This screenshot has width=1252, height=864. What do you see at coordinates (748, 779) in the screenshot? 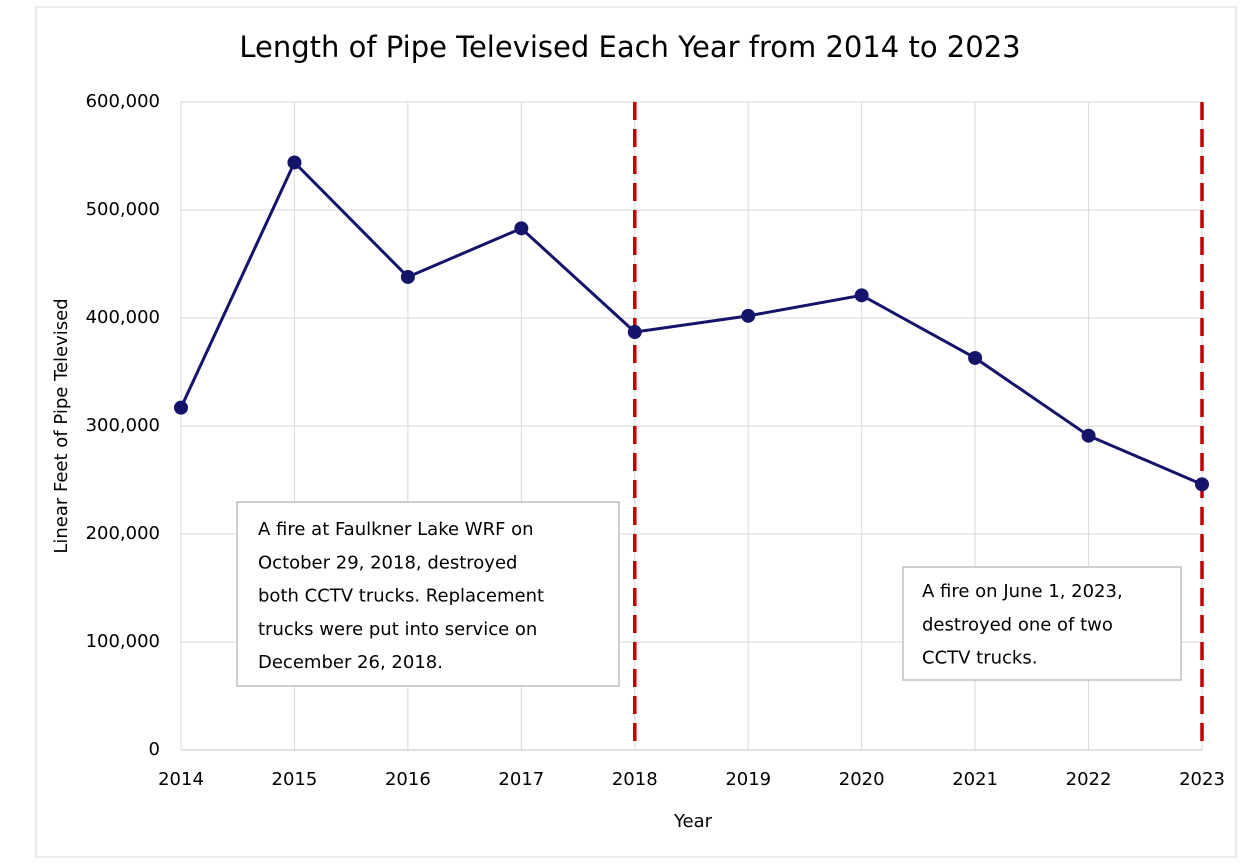
I see `x-tick-label: 2019` at bounding box center [748, 779].